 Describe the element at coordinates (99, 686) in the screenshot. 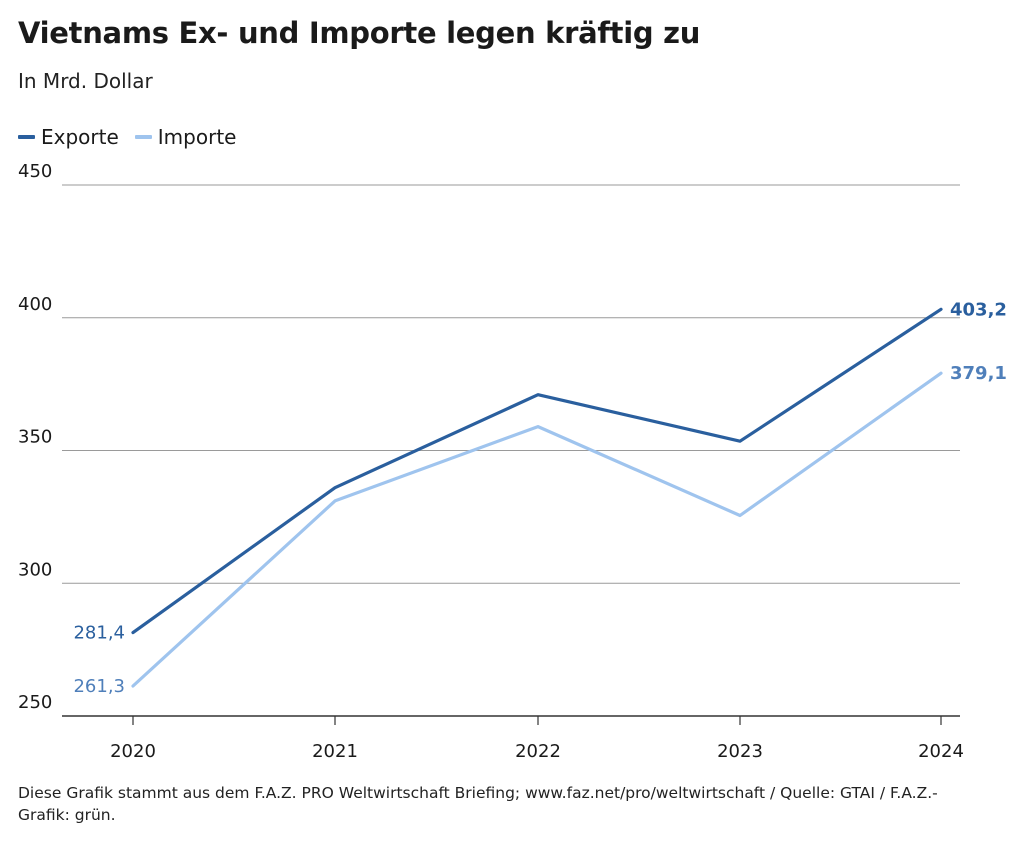

I see `start-label-importe: 261,3` at that location.